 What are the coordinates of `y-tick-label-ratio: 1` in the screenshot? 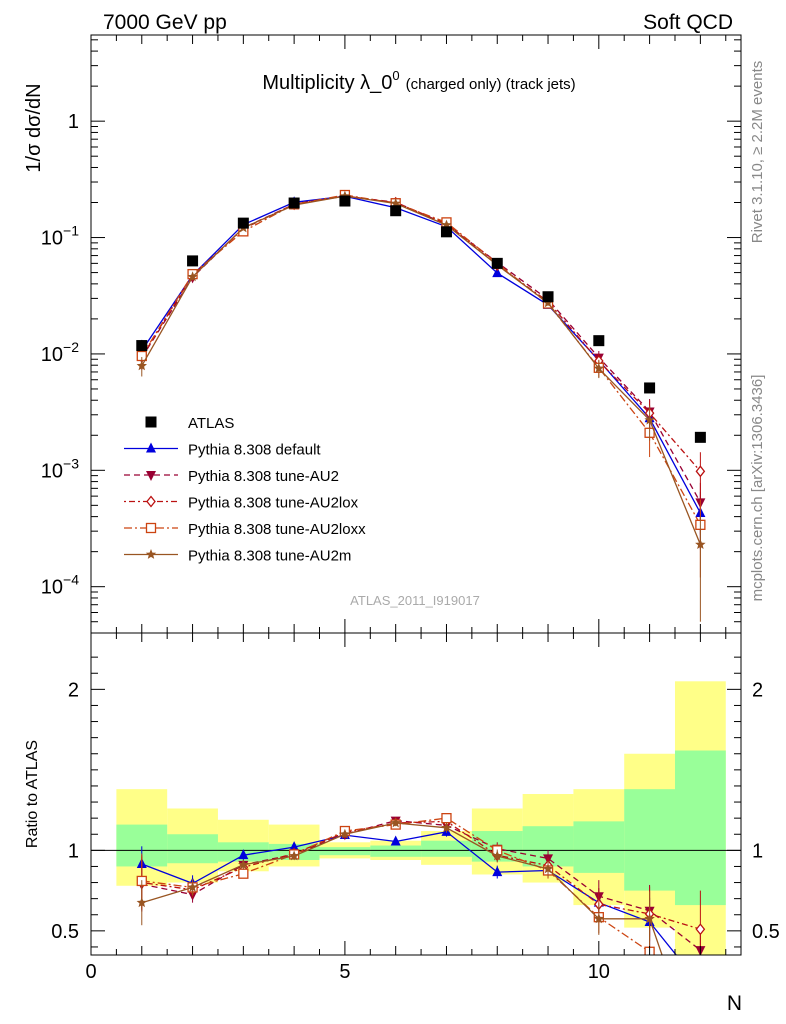 It's located at (73, 851).